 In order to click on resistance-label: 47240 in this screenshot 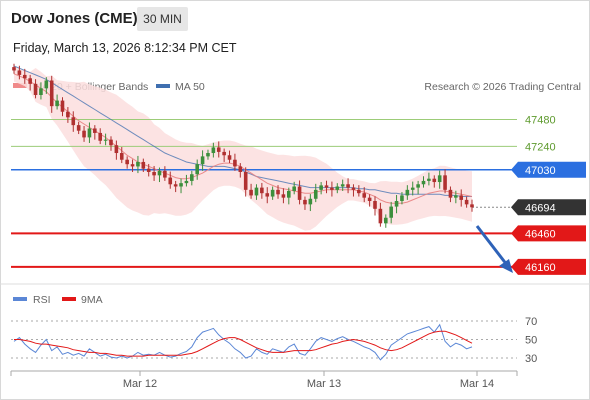, I will do `click(540, 147)`.